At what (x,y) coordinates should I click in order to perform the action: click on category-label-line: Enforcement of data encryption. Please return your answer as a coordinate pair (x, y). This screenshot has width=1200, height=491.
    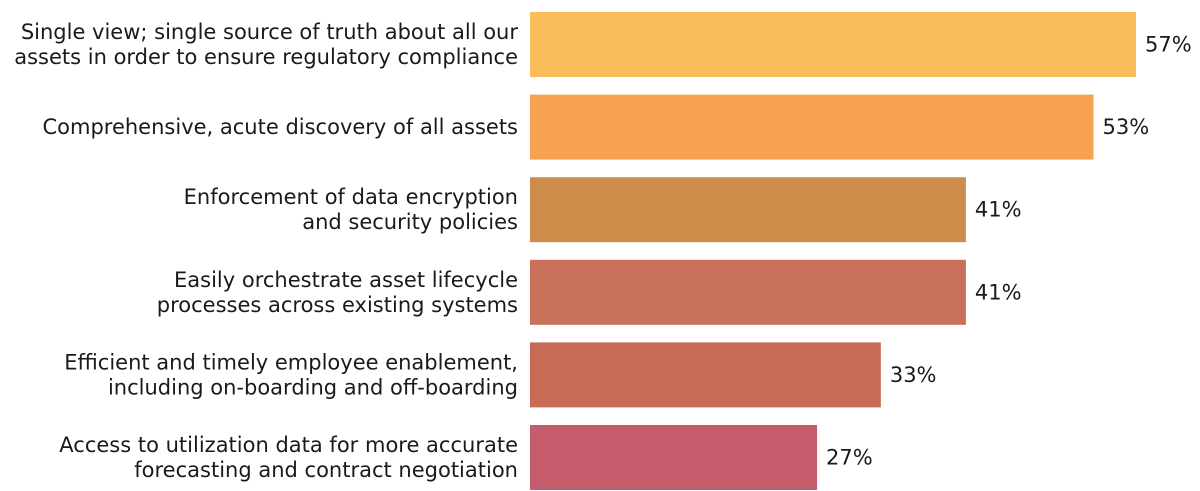
    Looking at the image, I should click on (351, 197).